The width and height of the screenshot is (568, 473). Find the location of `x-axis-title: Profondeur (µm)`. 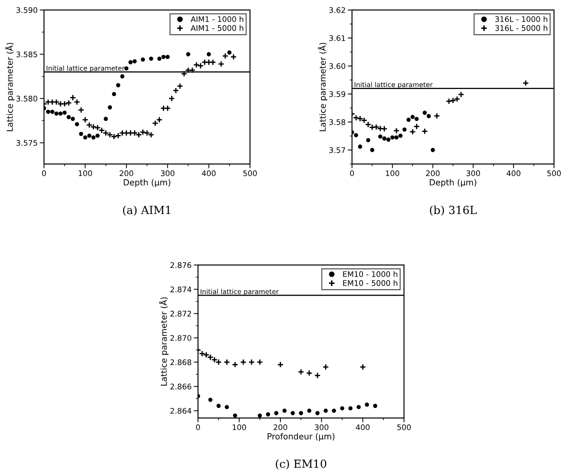

x-axis-title: Profondeur (µm) is located at coordinates (301, 437).